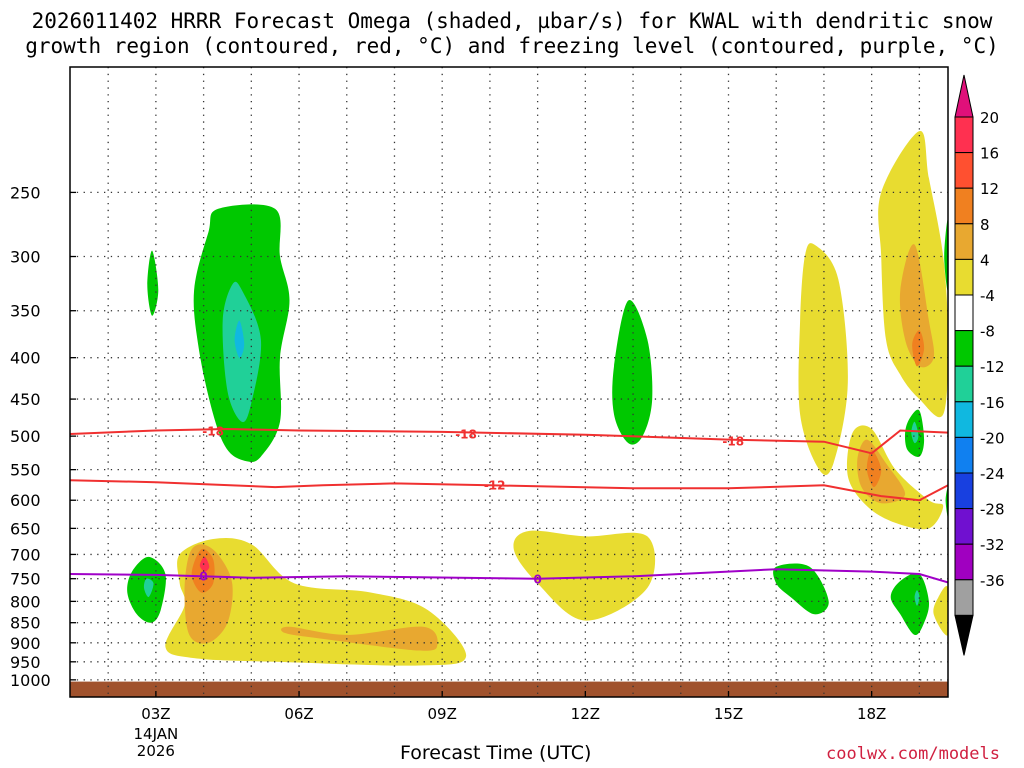  What do you see at coordinates (992, 510) in the screenshot?
I see `colorbar-label-11: -28` at bounding box center [992, 510].